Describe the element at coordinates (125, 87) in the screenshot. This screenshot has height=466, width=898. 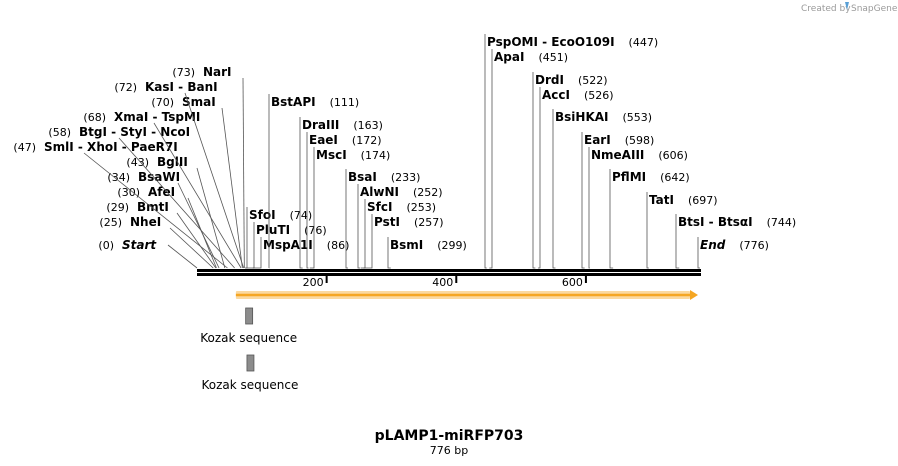
I see `site-position: (72)` at that location.